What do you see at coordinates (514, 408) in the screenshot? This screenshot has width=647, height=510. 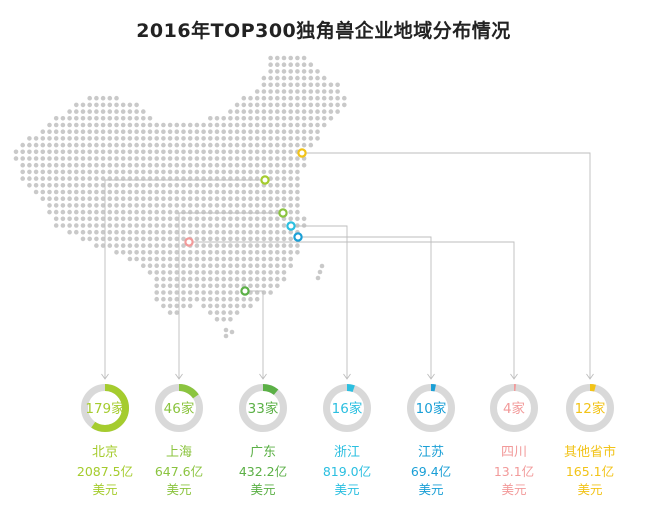 I see `donut-fill` at bounding box center [514, 408].